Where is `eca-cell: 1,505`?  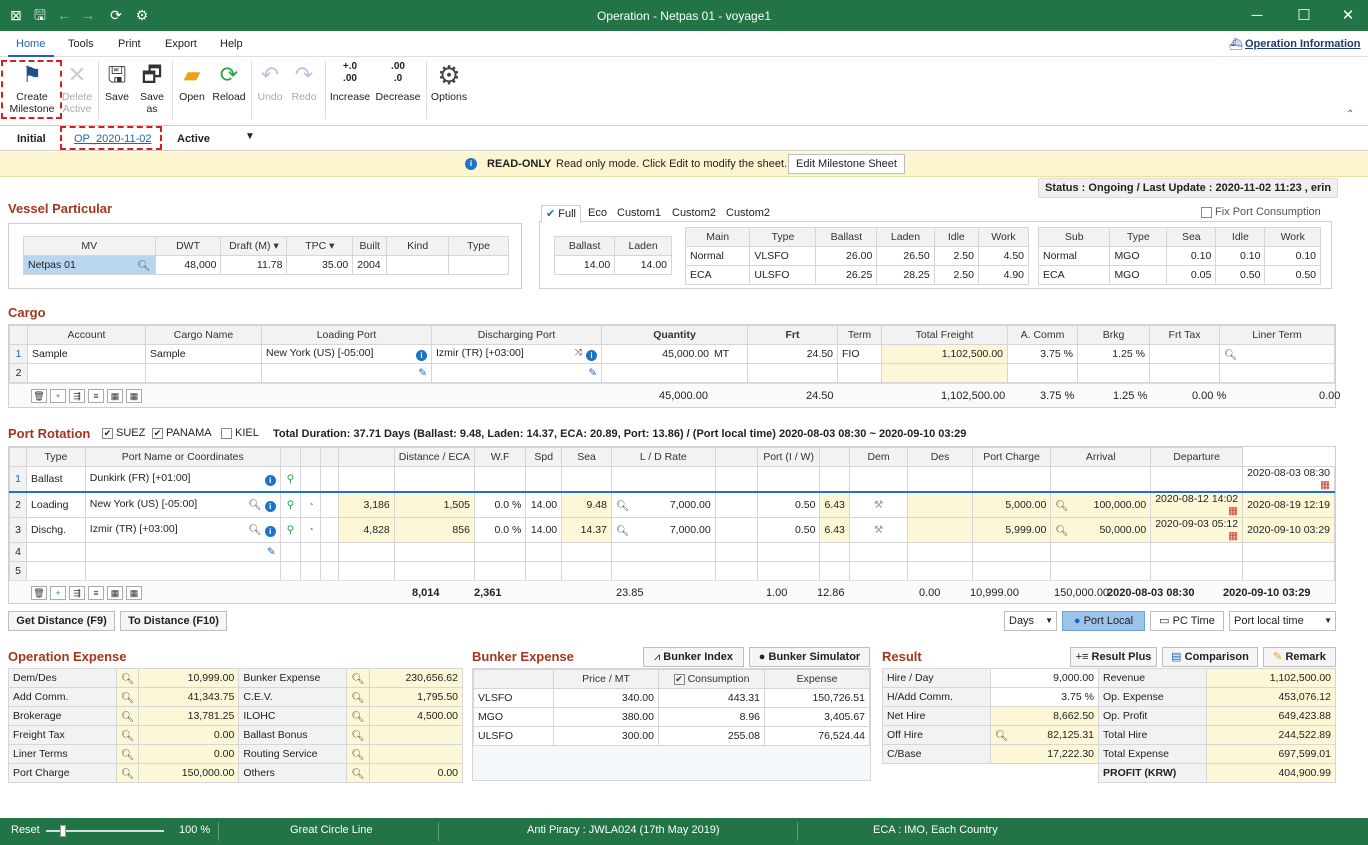
eca-cell: 1,505 is located at coordinates (434, 504).